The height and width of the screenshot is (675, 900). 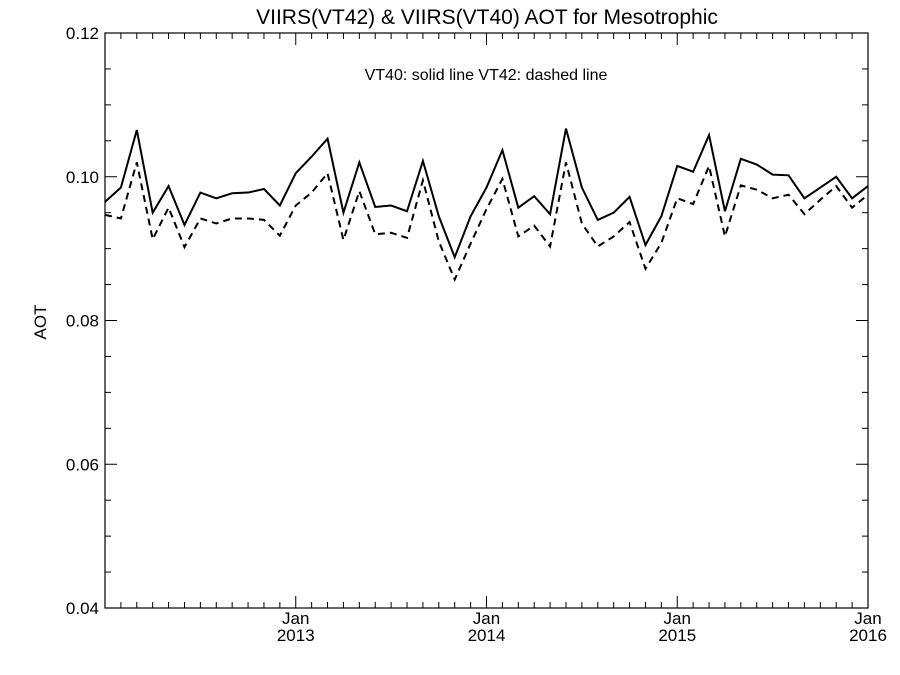 What do you see at coordinates (82, 33) in the screenshot?
I see `y-tick-label: 0.12` at bounding box center [82, 33].